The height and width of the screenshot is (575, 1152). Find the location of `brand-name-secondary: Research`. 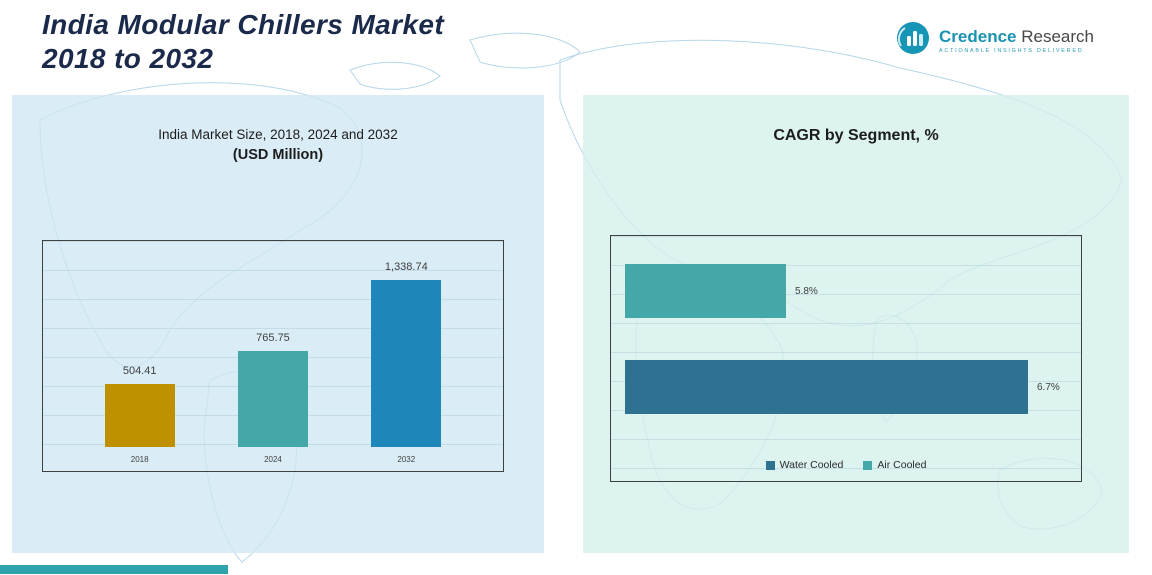

brand-name-secondary: Research is located at coordinates (1055, 36).